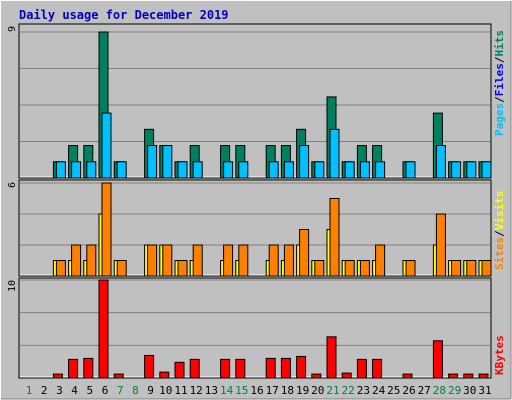  Describe the element at coordinates (135, 390) in the screenshot. I see `day-label-8: 8` at that location.